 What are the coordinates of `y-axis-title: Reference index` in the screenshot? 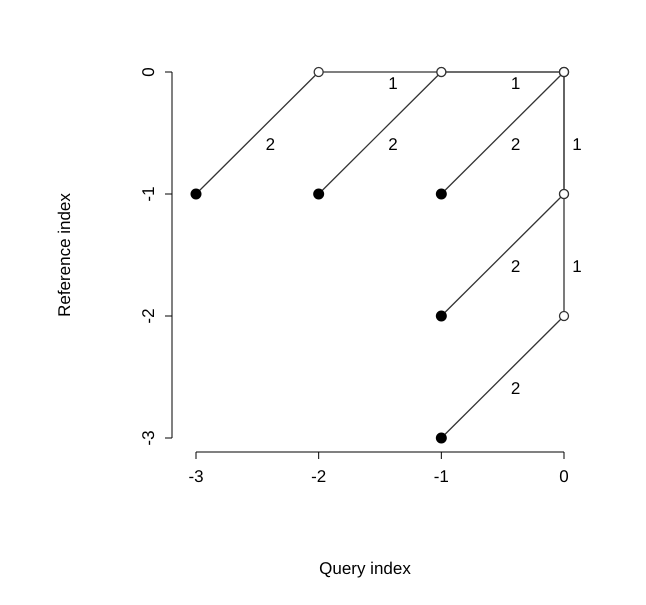 It's located at (64, 254).